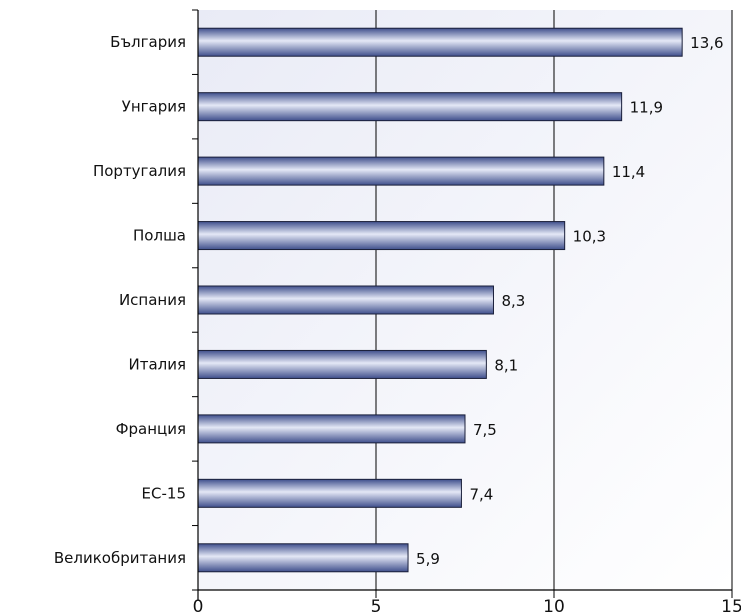 This screenshot has height=616, width=741. Describe the element at coordinates (120, 558) in the screenshot. I see `category-label: Великобритания` at that location.